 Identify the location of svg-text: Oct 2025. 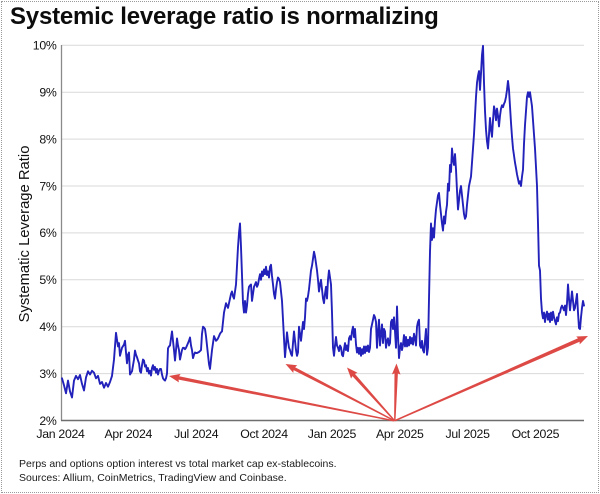
(536, 434).